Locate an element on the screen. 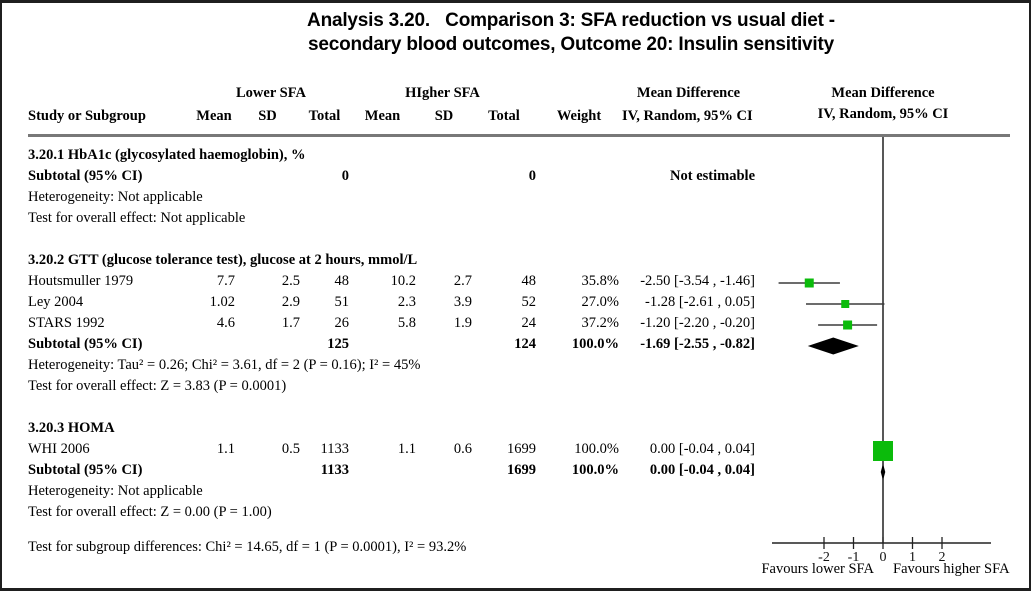 The image size is (1031, 591). sd-1: 2.5 is located at coordinates (290, 281).